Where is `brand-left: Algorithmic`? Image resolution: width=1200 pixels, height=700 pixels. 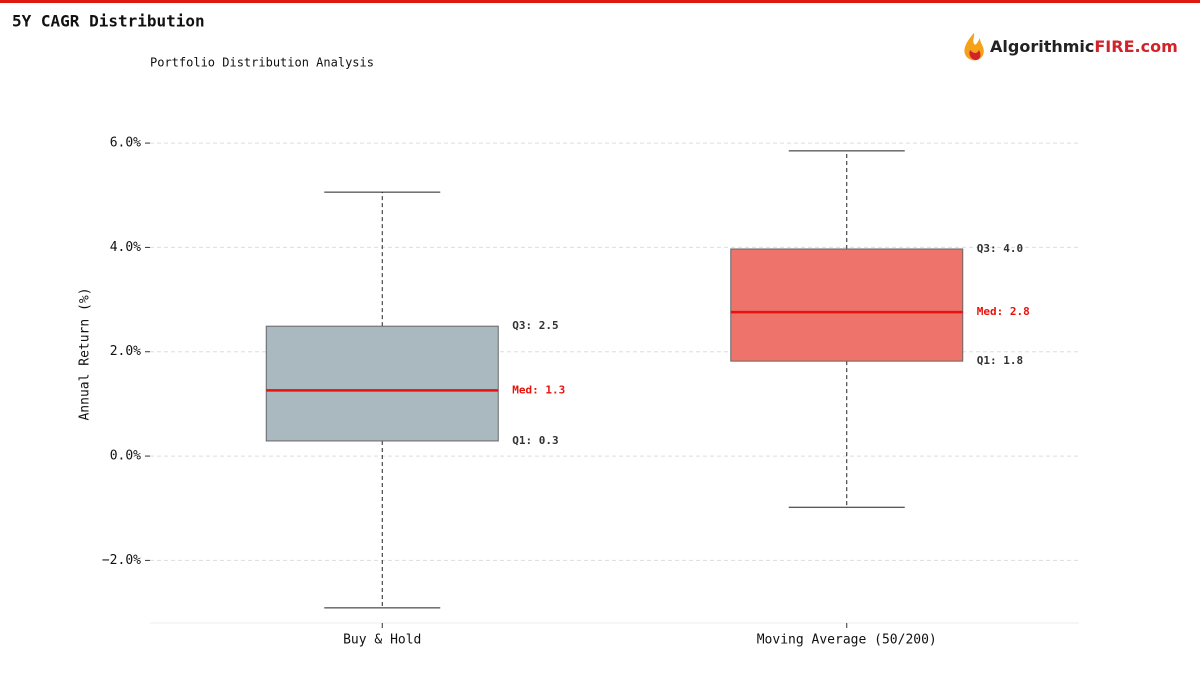
brand-left: Algorithmic is located at coordinates (1042, 46).